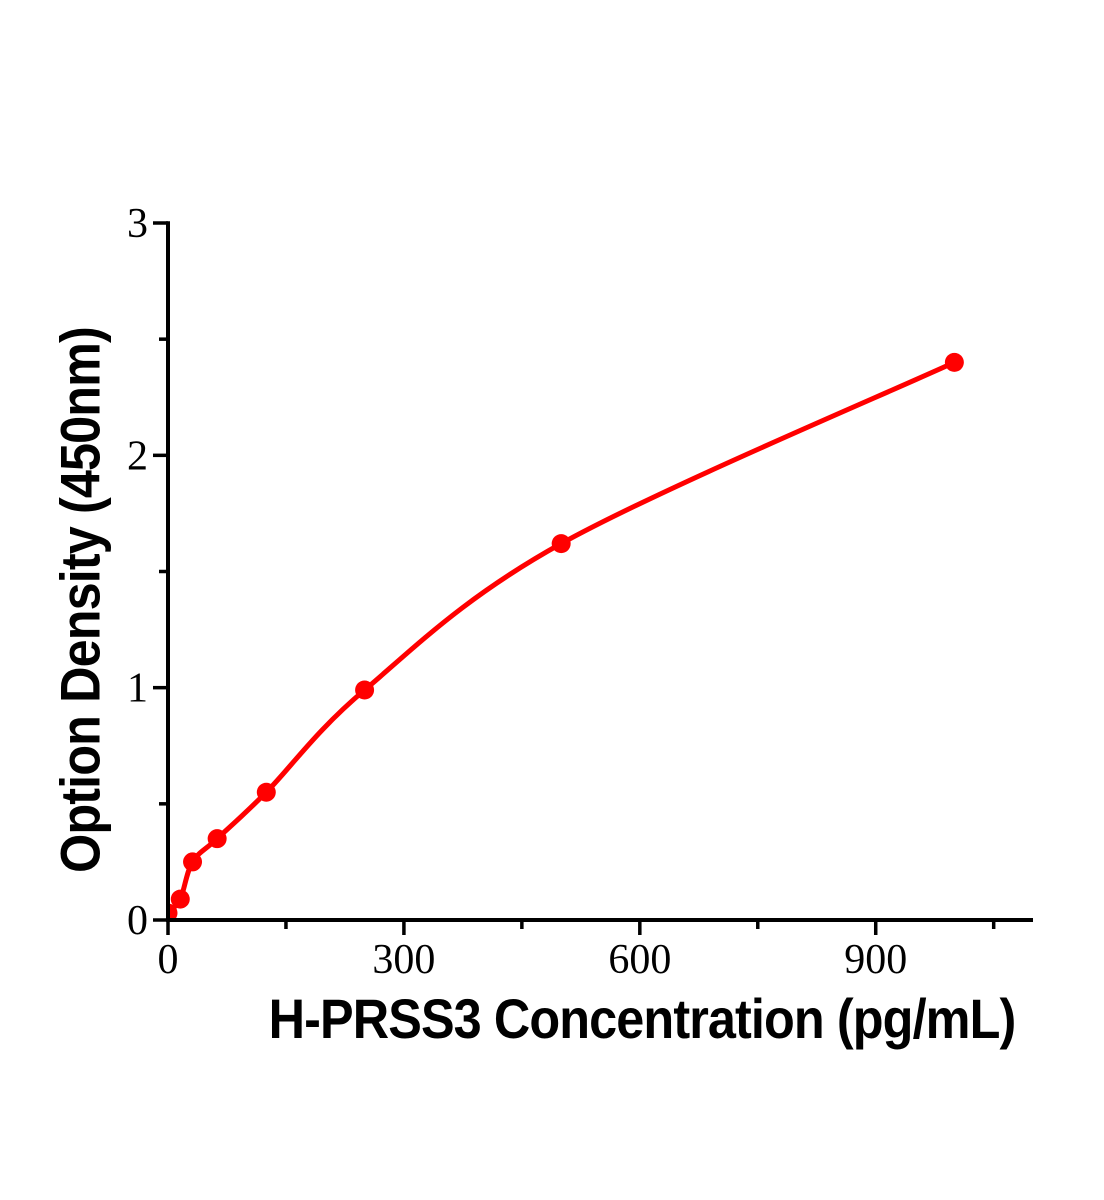 Image resolution: width=1104 pixels, height=1200 pixels. What do you see at coordinates (137, 921) in the screenshot?
I see `y-tick-label: 0` at bounding box center [137, 921].